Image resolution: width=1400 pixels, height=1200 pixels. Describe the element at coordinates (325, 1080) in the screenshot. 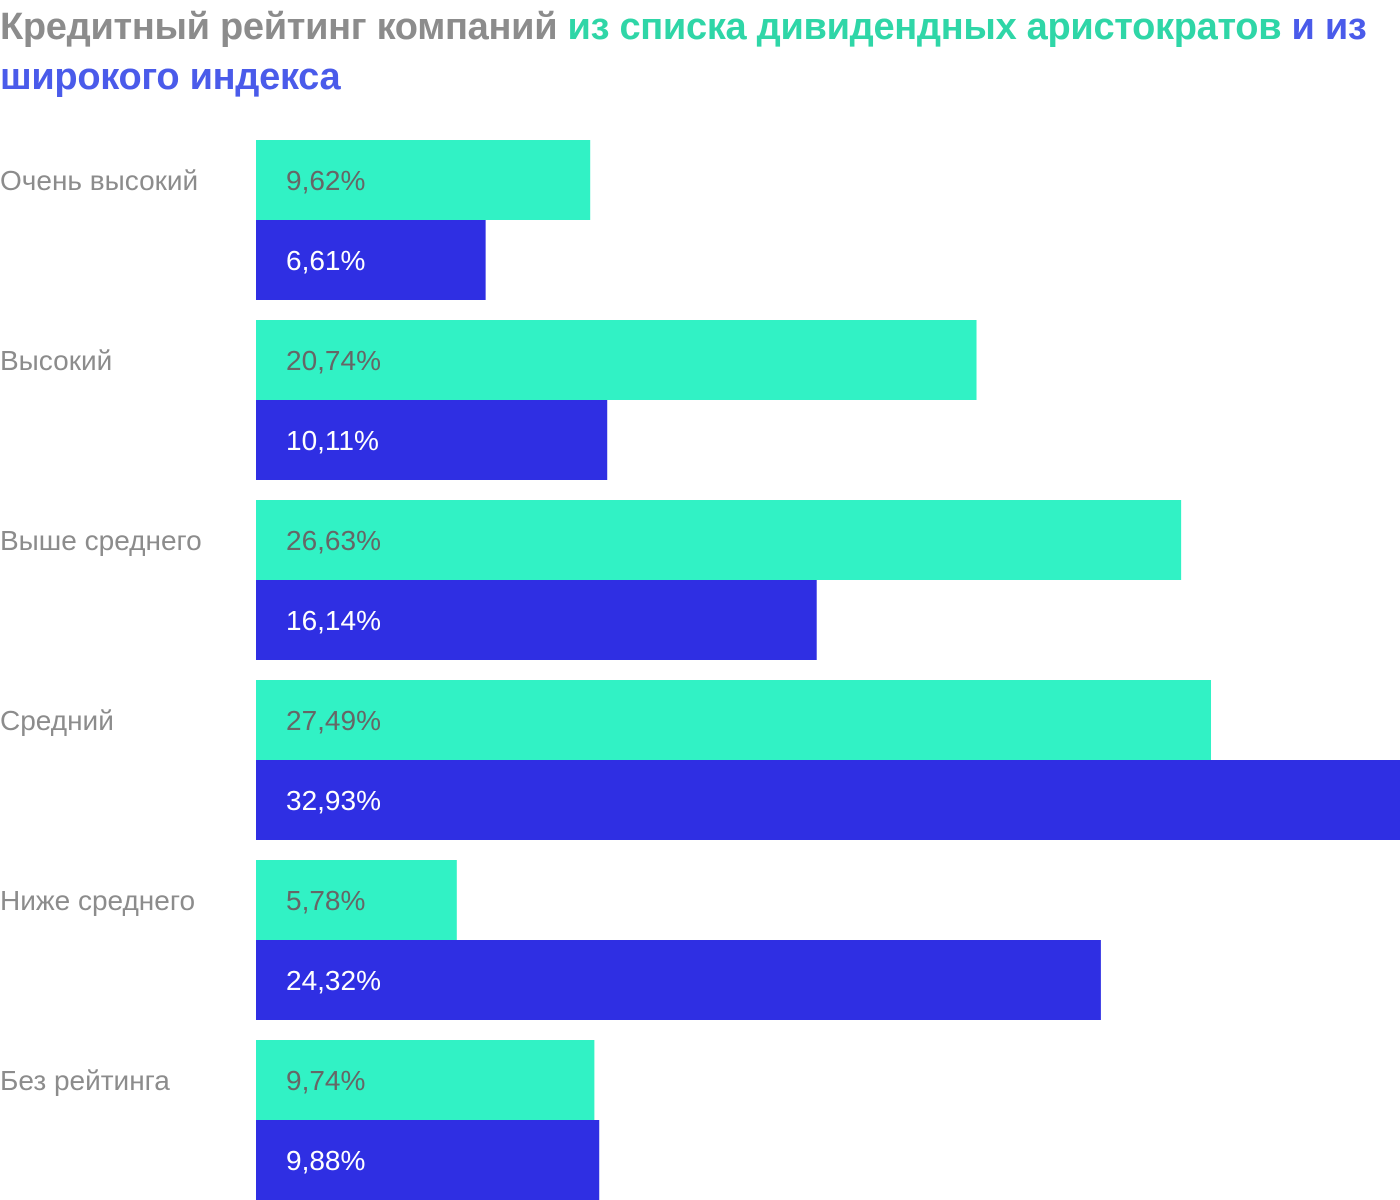

I see `data-label-series-1: 9,74%` at that location.